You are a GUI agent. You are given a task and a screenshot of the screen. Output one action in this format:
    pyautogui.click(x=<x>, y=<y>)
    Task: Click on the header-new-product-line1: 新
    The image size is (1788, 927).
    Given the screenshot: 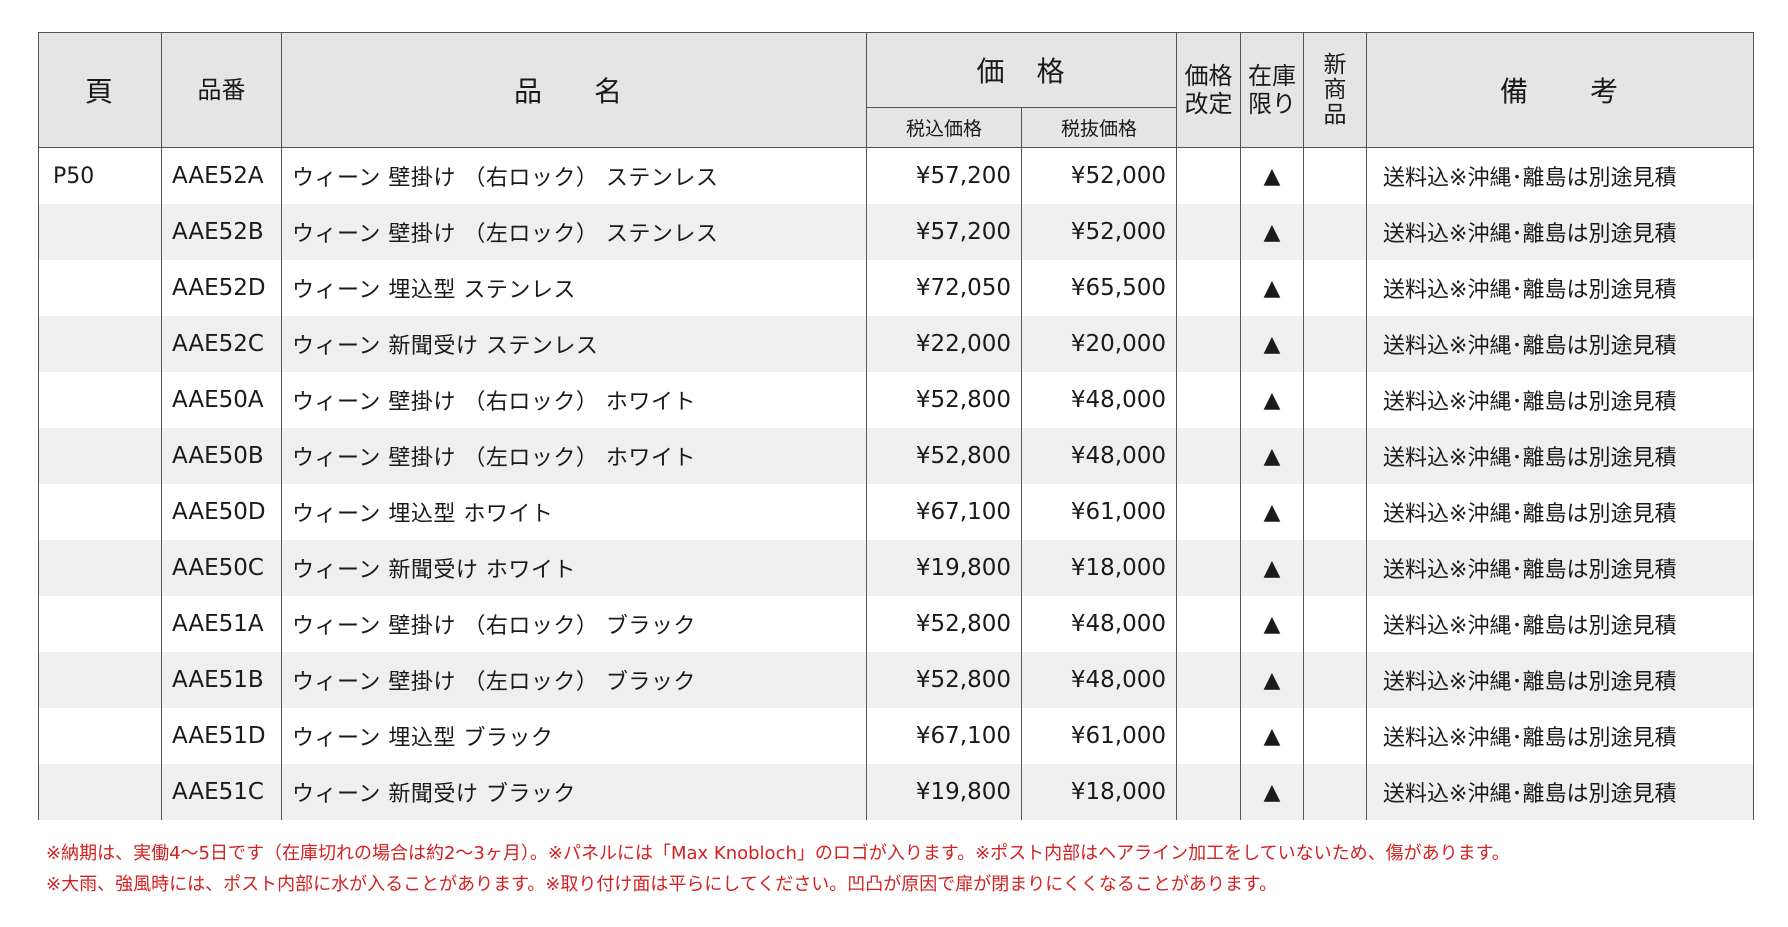 What is the action you would take?
    pyautogui.click(x=1335, y=64)
    